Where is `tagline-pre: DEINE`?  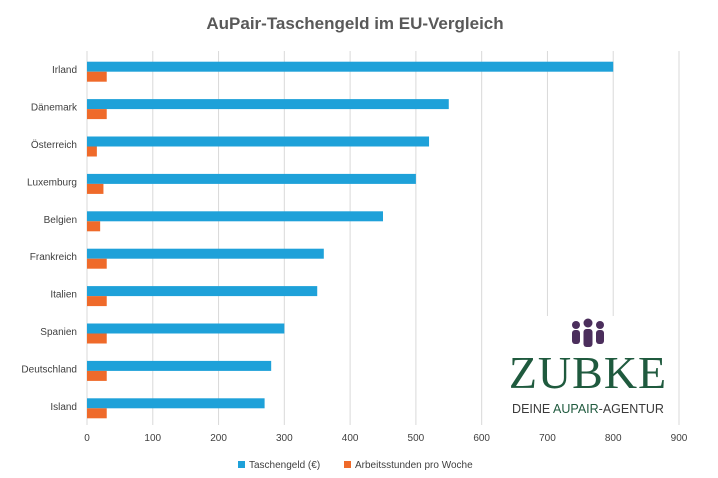 tagline-pre: DEINE is located at coordinates (533, 409).